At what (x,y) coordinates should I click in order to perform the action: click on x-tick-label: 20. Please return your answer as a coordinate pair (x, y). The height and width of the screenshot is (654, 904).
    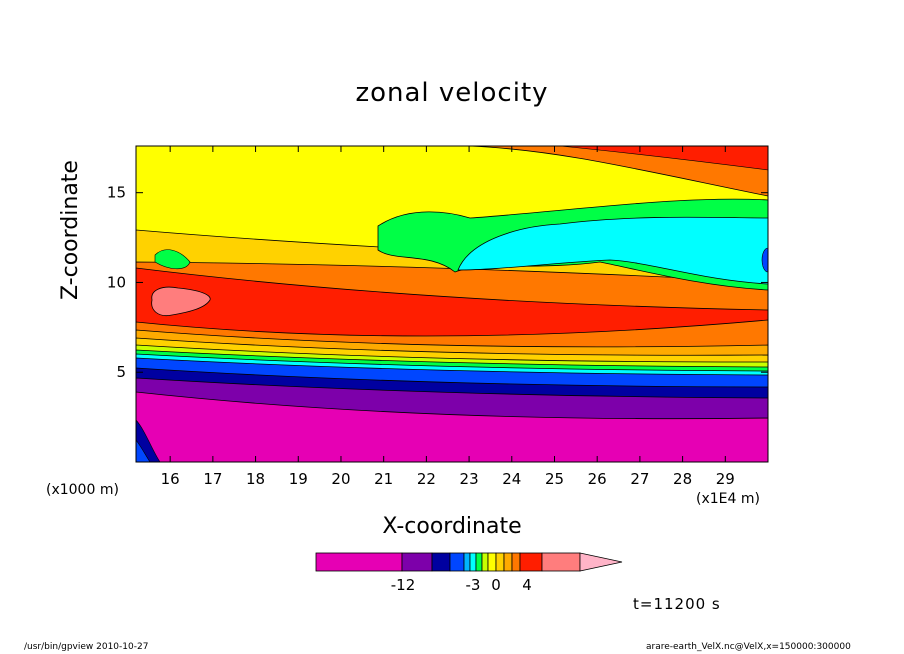
    Looking at the image, I should click on (340, 479).